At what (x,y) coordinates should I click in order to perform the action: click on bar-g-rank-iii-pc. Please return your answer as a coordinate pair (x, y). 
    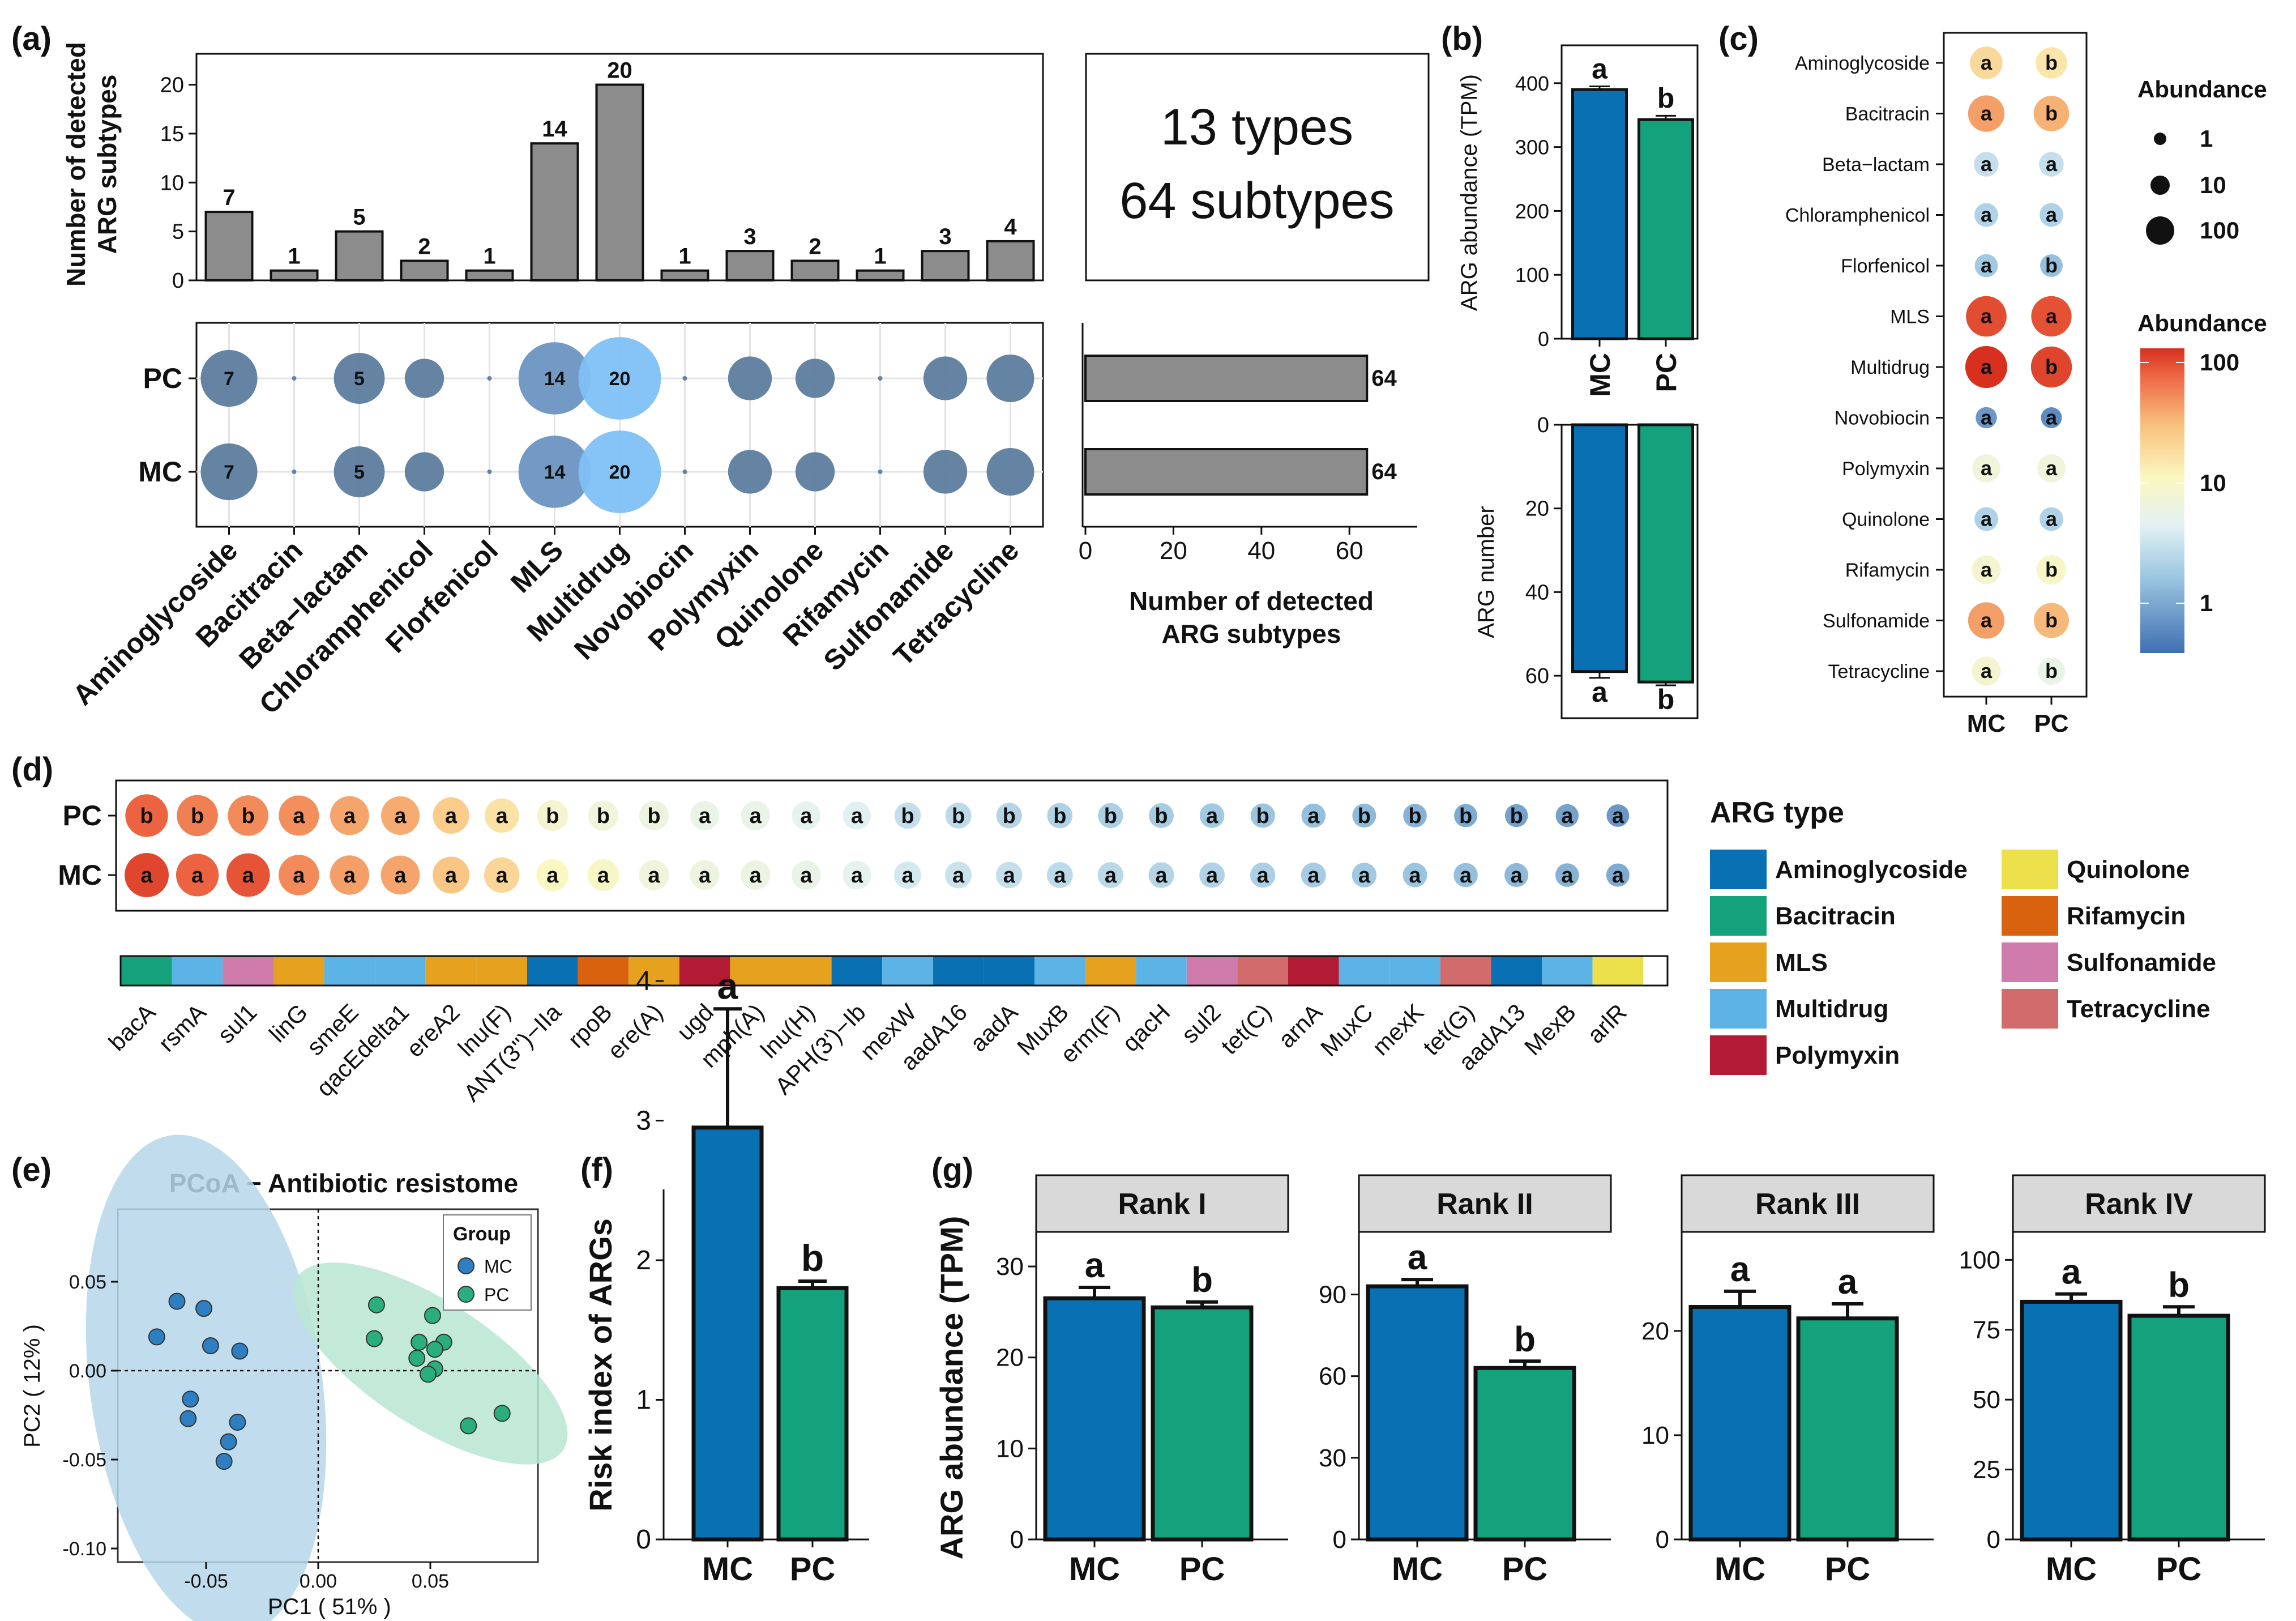
    Looking at the image, I should click on (1847, 1429).